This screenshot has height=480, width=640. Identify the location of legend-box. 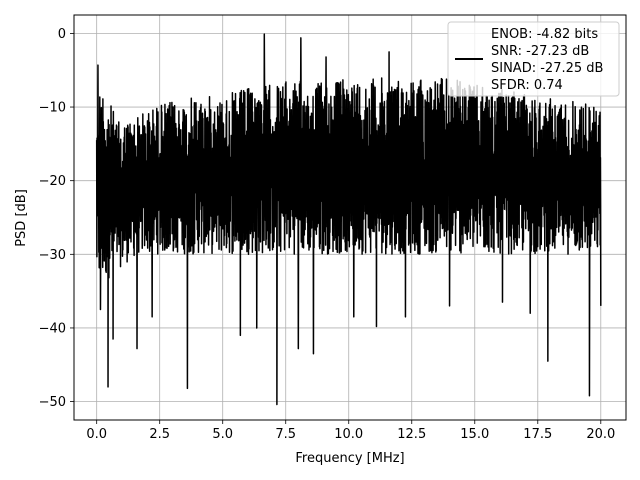
(533, 59).